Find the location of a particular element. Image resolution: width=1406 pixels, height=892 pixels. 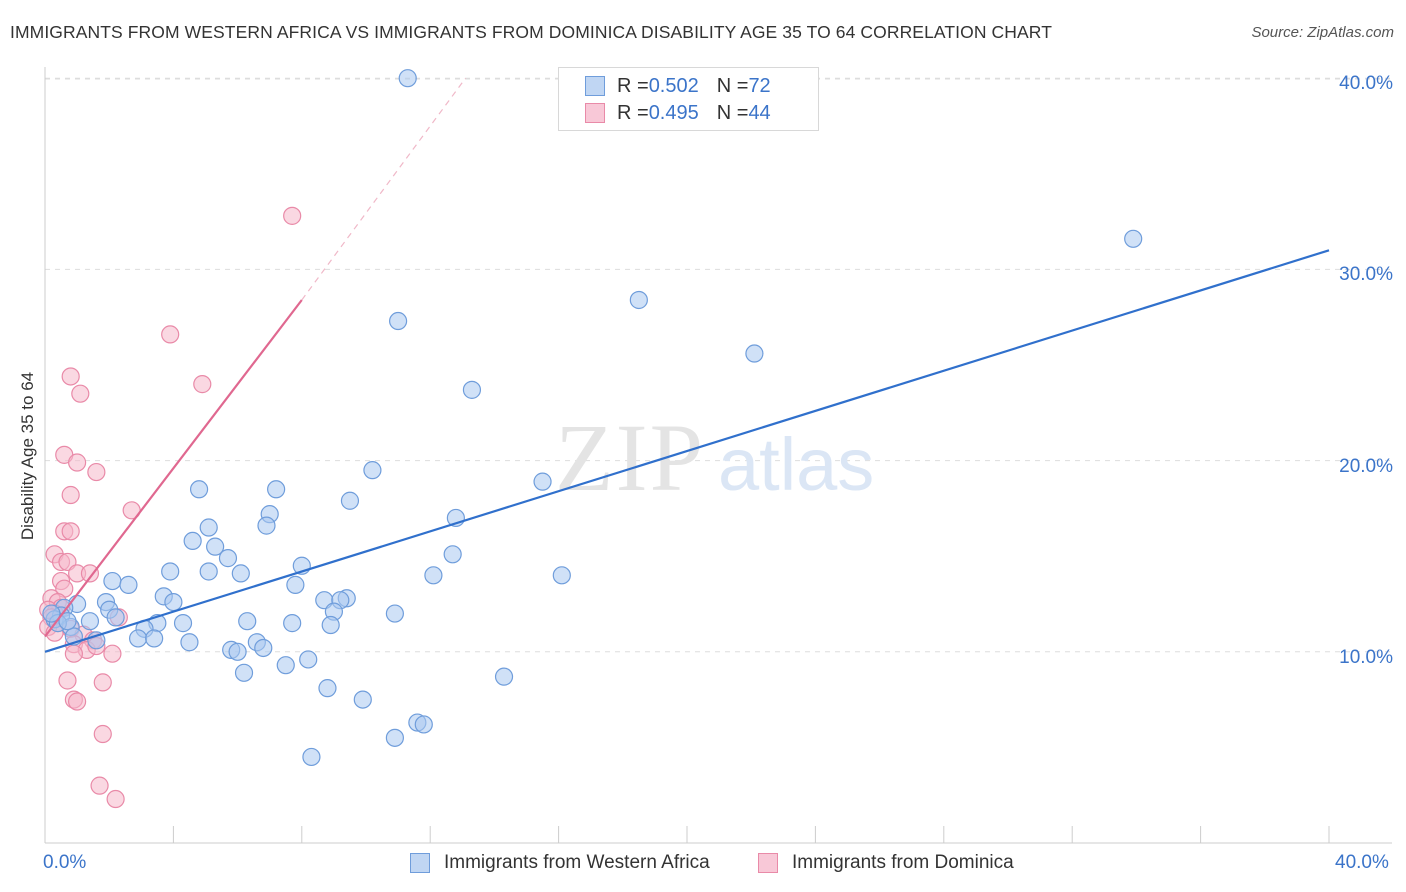

trend-line-pink is located at coordinates (173, 468).